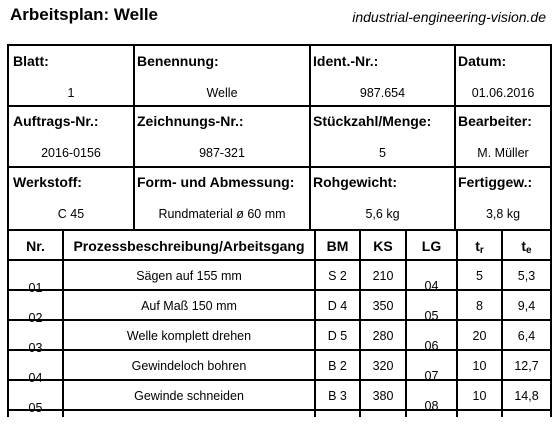 The image size is (554, 425). Describe the element at coordinates (35, 318) in the screenshot. I see `cell-nr: 02` at that location.